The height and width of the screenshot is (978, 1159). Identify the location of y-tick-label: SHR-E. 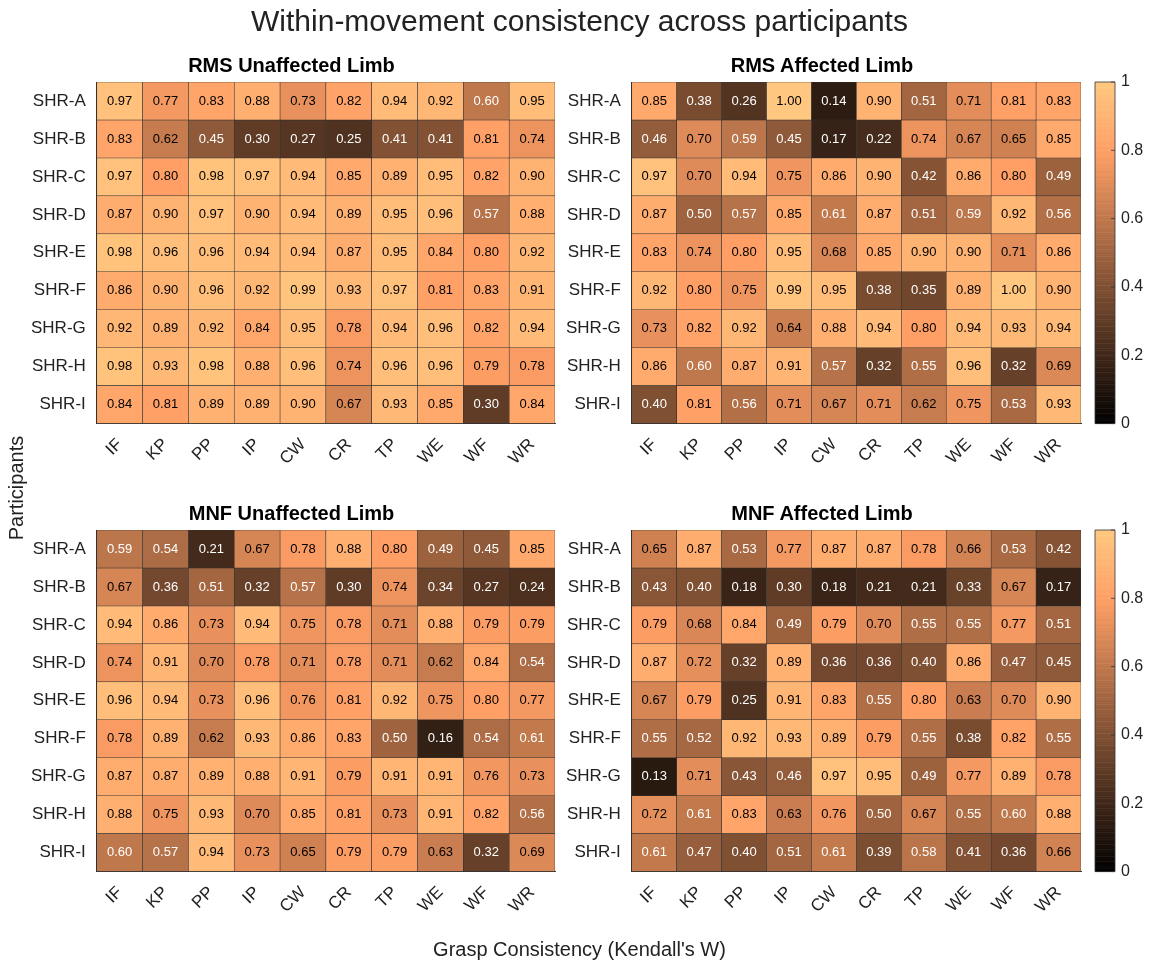
(594, 700).